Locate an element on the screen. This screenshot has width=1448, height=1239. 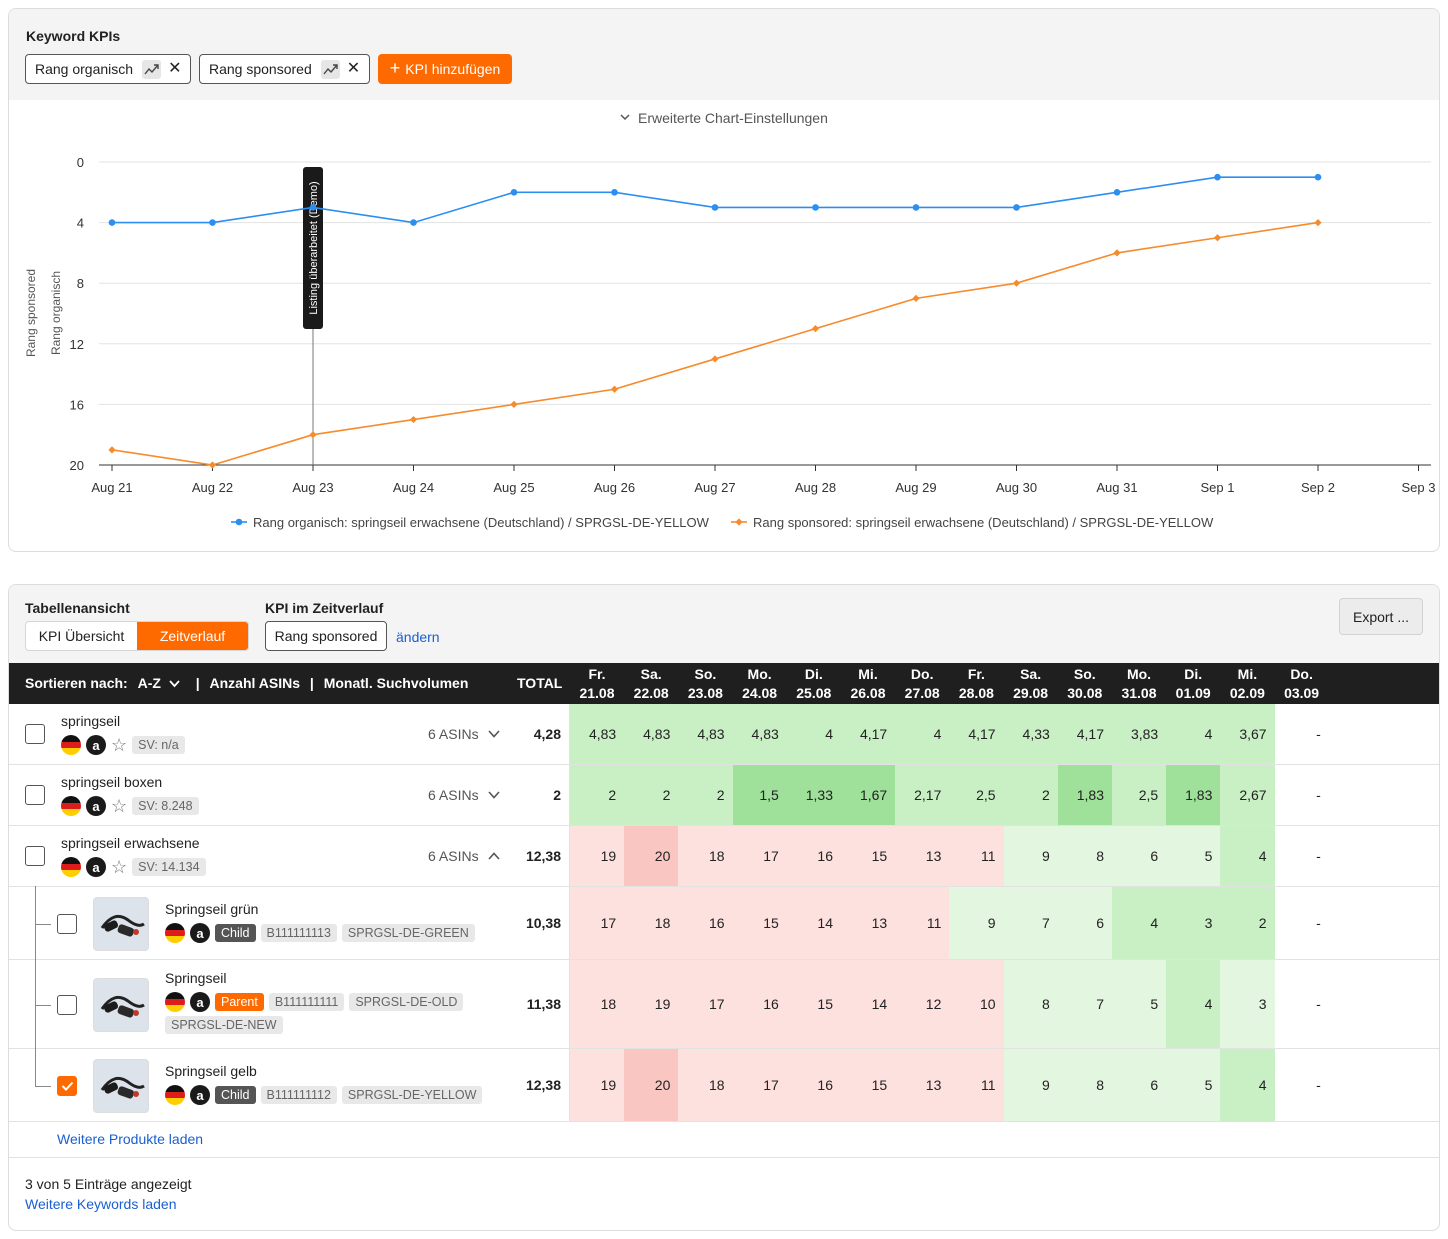
tree-line is located at coordinates (43, 1005).